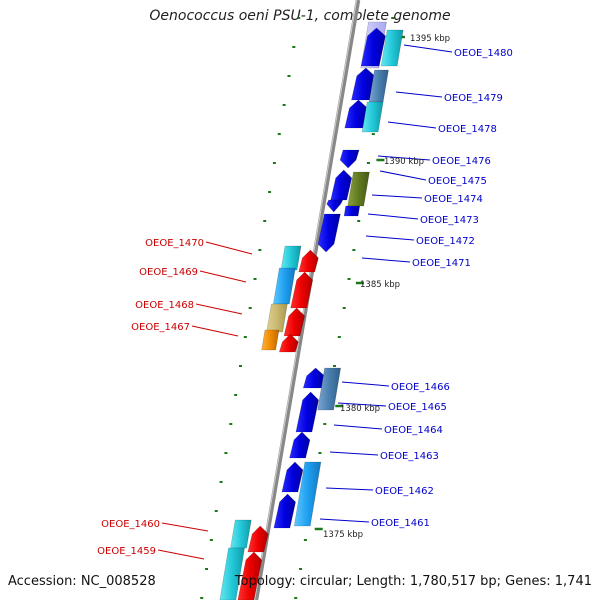  I want to click on gene-label-forward: OEOE_1464, so click(413, 430).